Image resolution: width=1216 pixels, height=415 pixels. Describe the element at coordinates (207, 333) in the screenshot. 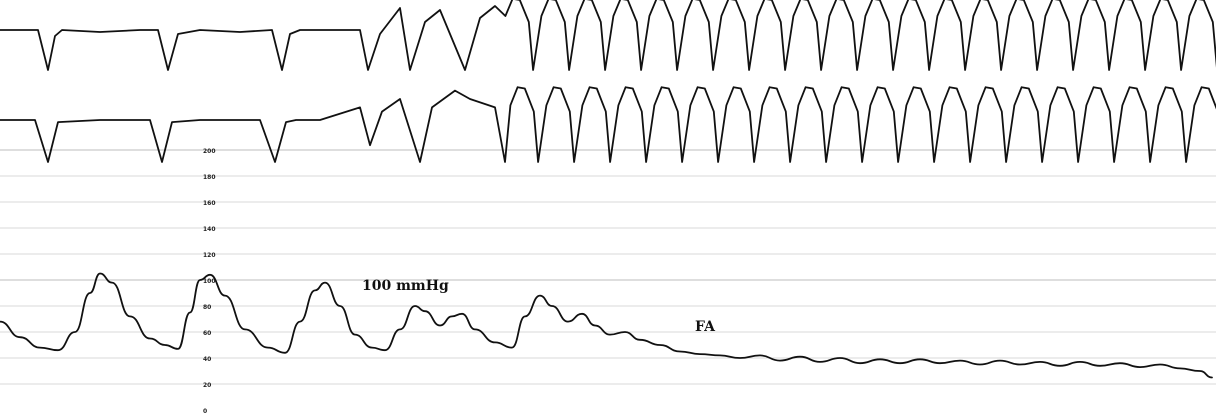

I see `tick-label-60: 60` at that location.